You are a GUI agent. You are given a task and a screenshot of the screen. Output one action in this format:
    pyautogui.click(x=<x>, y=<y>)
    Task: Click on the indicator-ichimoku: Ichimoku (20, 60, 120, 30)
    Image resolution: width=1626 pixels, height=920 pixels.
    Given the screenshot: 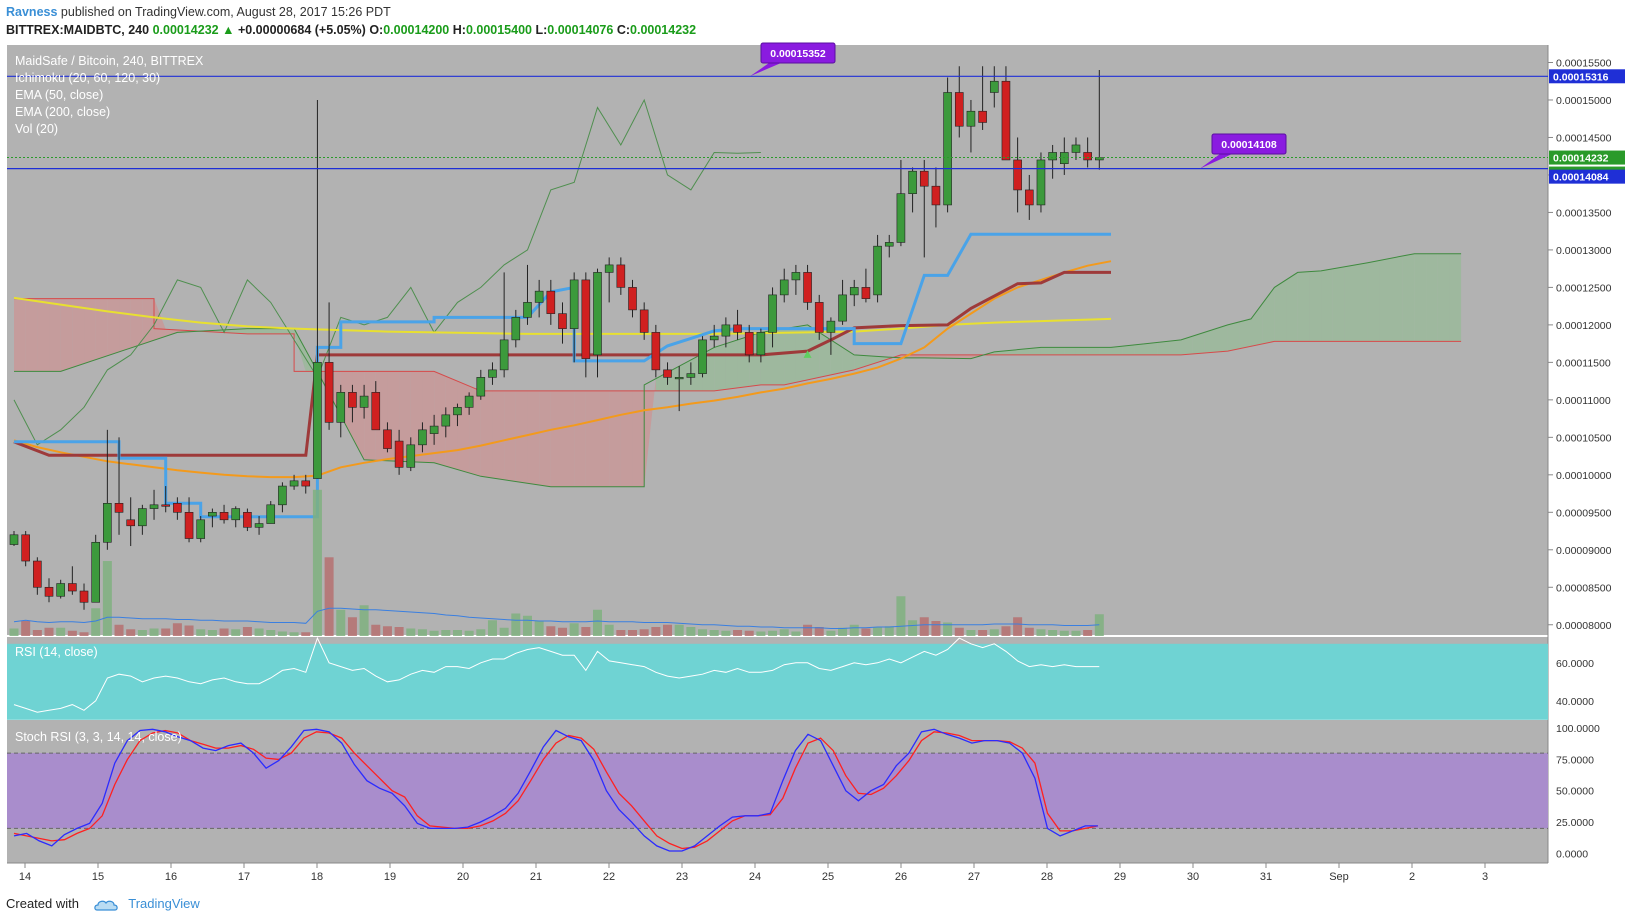 What is the action you would take?
    pyautogui.click(x=87, y=78)
    